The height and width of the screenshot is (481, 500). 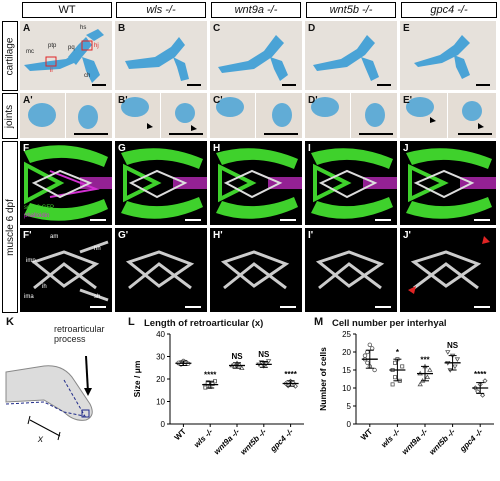 What do you see at coordinates (281, 440) in the screenshot?
I see `chart-l-xtick-label-4: gpc4 -/-` at bounding box center [281, 440].